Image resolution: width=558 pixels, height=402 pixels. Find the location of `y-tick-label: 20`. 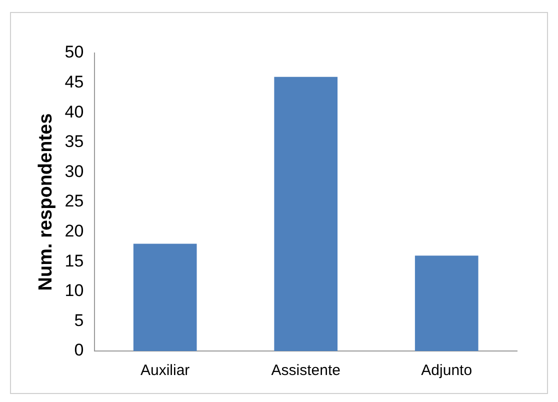

y-tick-label: 20 is located at coordinates (74, 230).